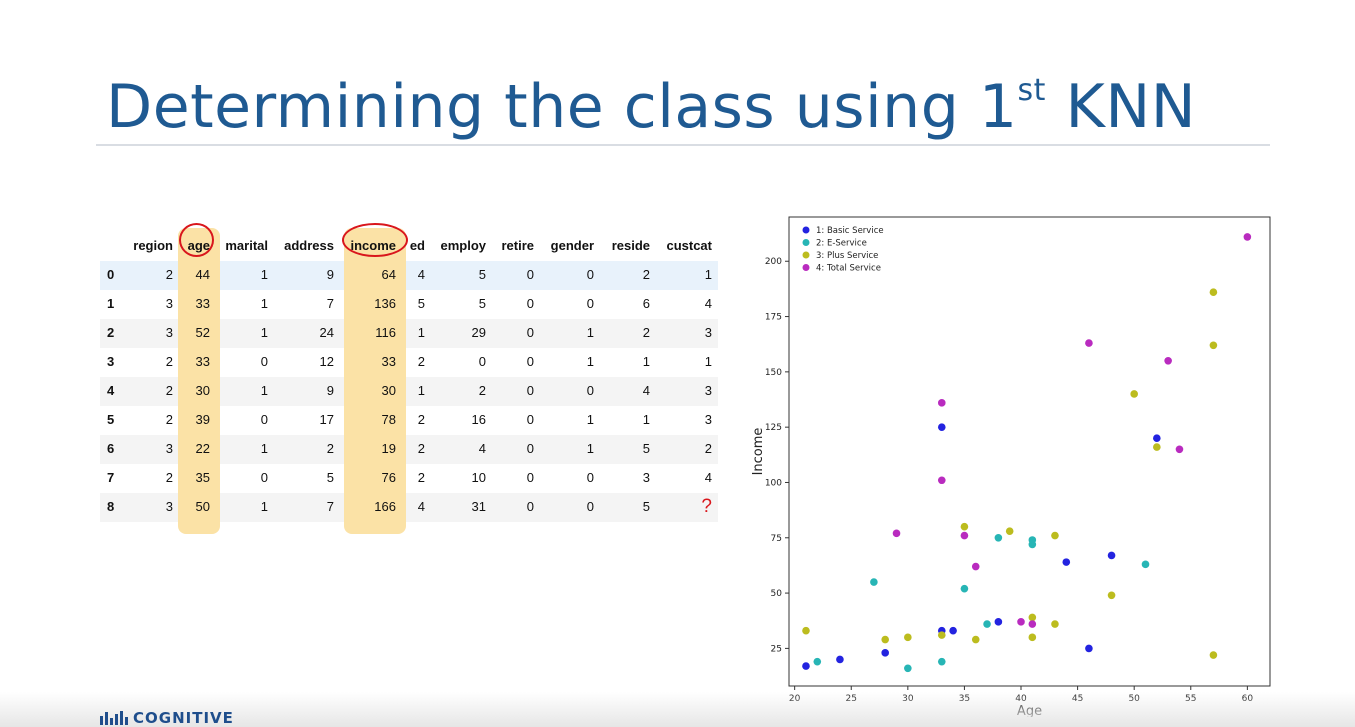 This screenshot has height=727, width=1355. I want to click on slide-title-superscript: st, so click(1031, 90).